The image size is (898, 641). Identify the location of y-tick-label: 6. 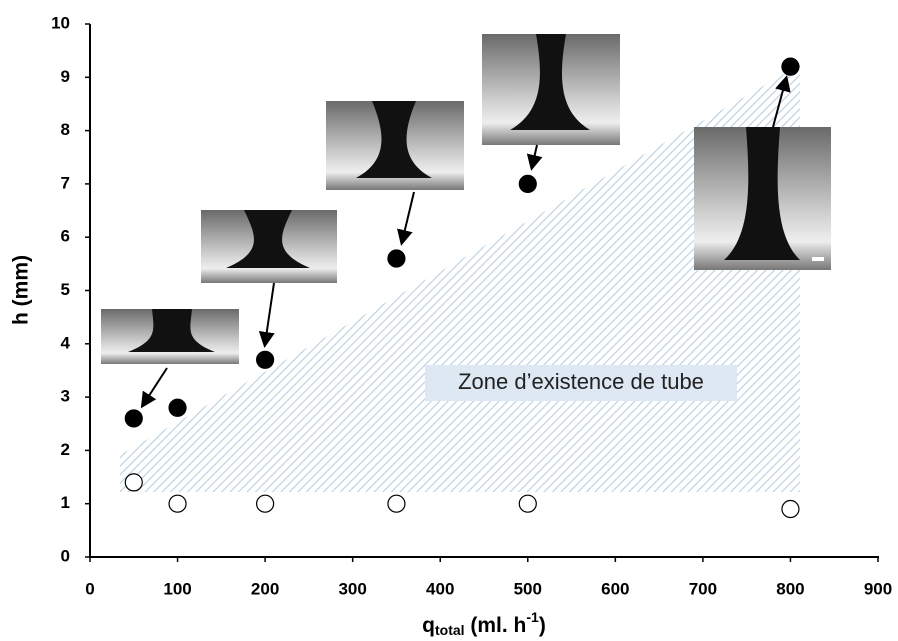
(65, 236).